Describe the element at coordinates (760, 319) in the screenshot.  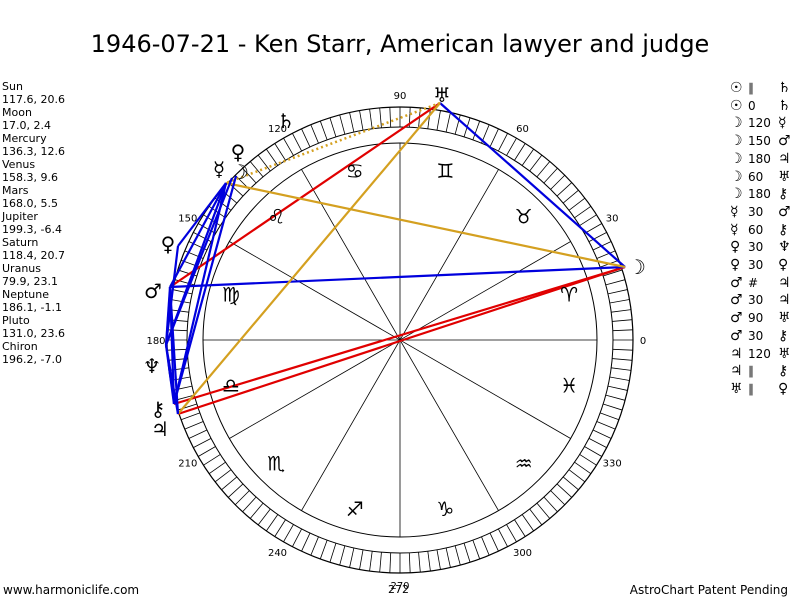
I see `aspect-row: ♂ 90 ♅` at that location.